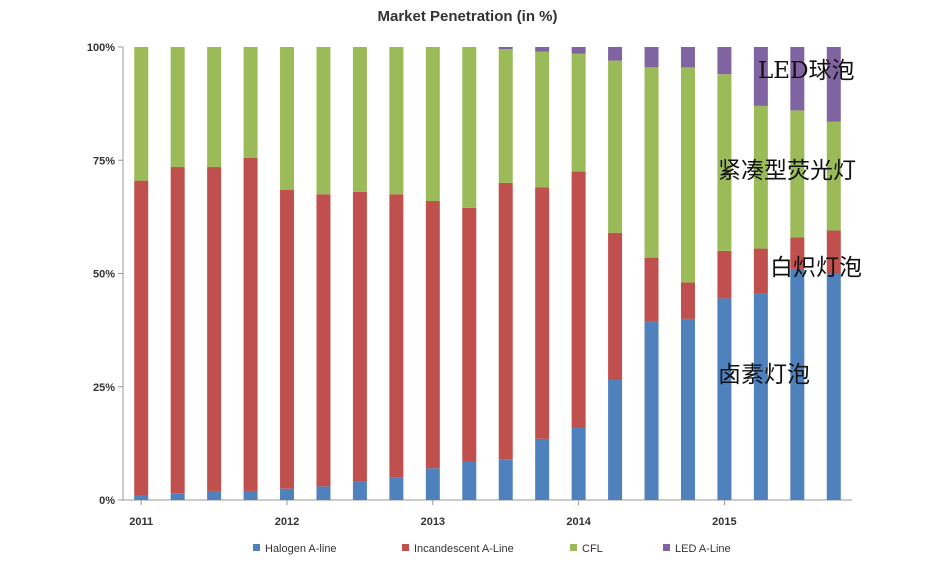 This screenshot has width=935, height=572. Describe the element at coordinates (578, 522) in the screenshot. I see `x-tick-label: 2014` at that location.